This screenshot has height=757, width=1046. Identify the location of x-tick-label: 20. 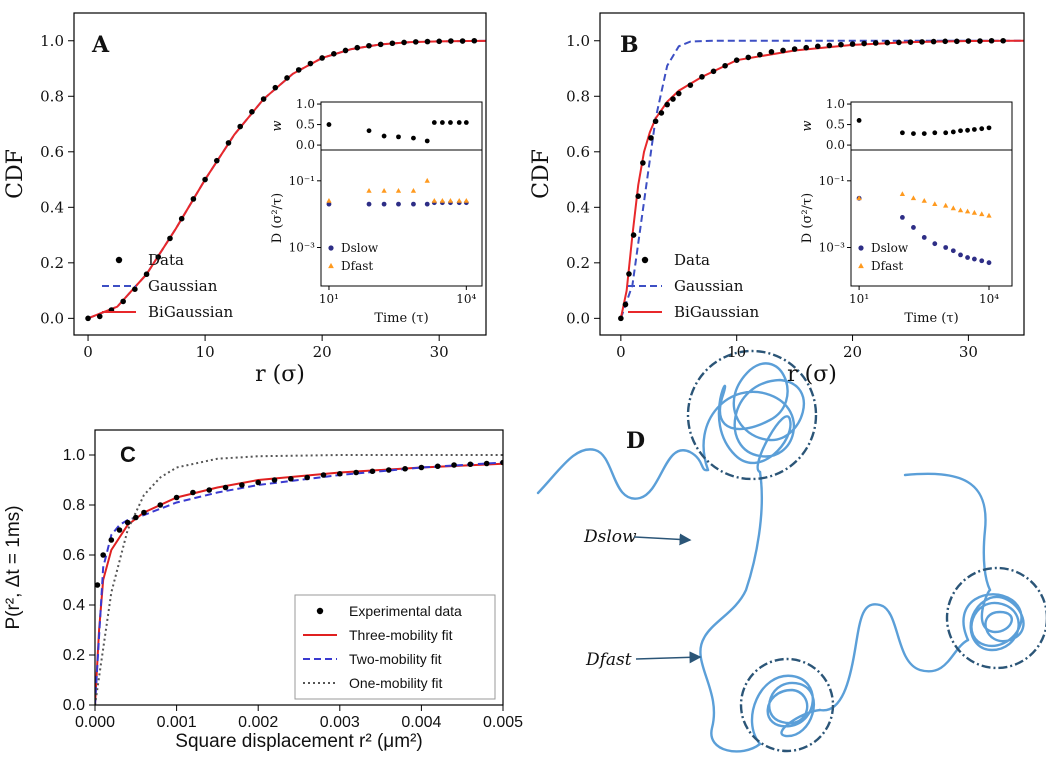
(322, 352).